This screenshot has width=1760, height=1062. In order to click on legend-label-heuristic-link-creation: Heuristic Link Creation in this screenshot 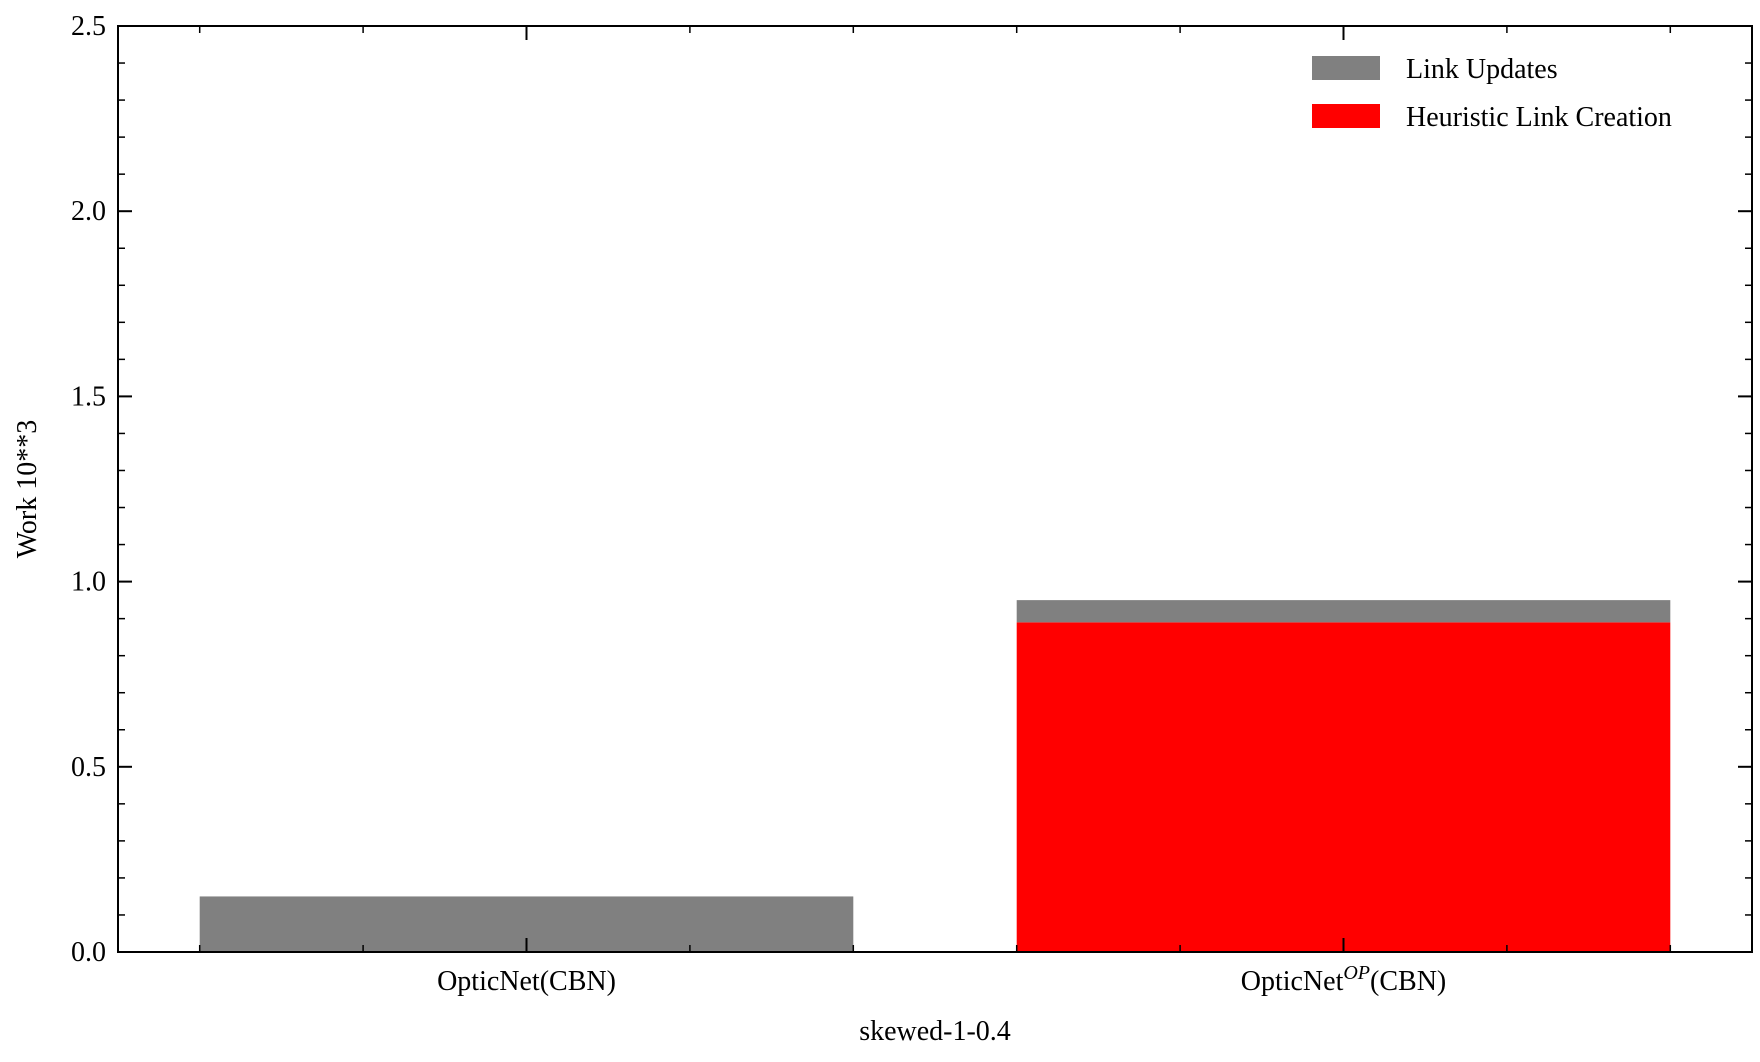, I will do `click(1539, 117)`.